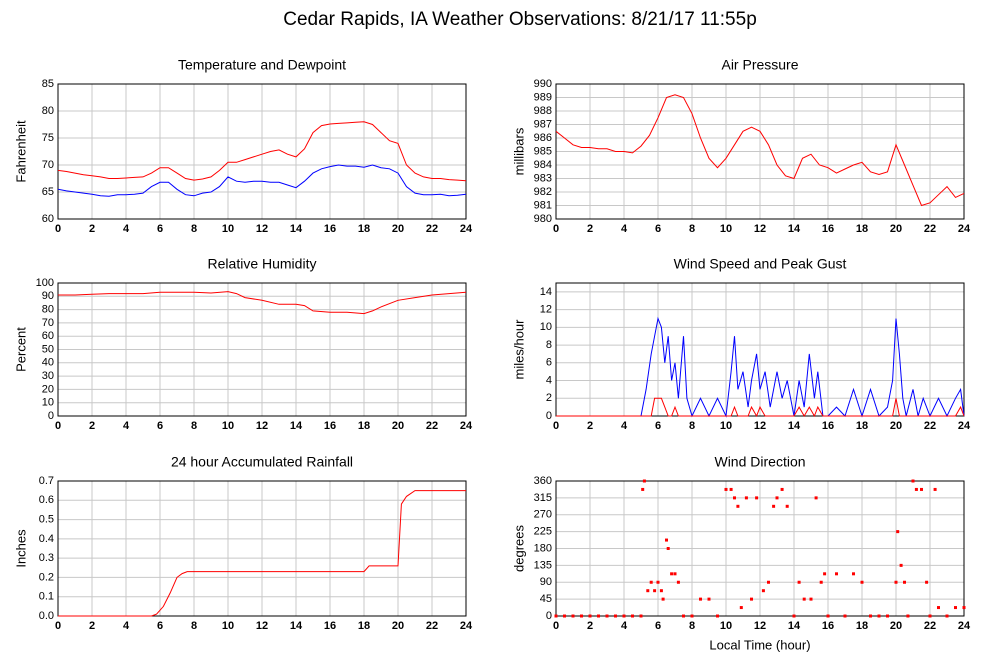  What do you see at coordinates (46, 577) in the screenshot?
I see `y-tick-label: 0.2` at bounding box center [46, 577].